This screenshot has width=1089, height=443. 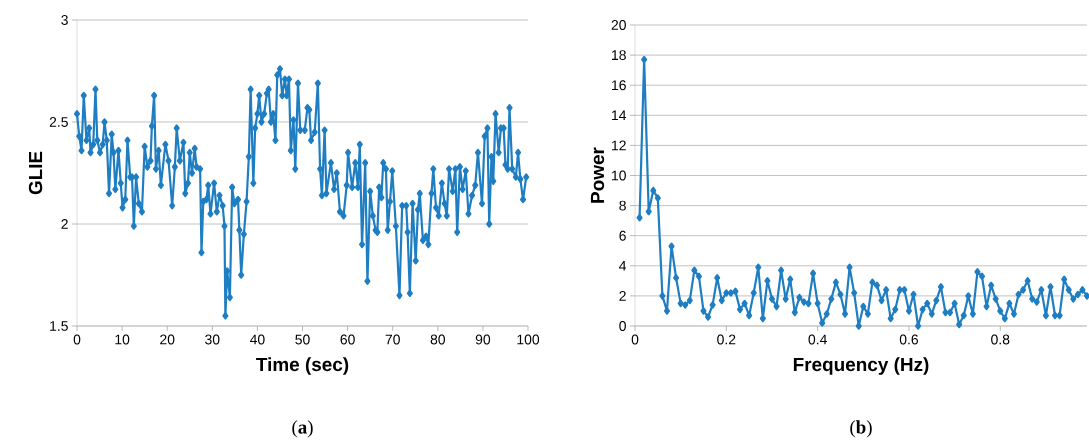 I want to click on y-tick-label: 4, so click(x=623, y=266).